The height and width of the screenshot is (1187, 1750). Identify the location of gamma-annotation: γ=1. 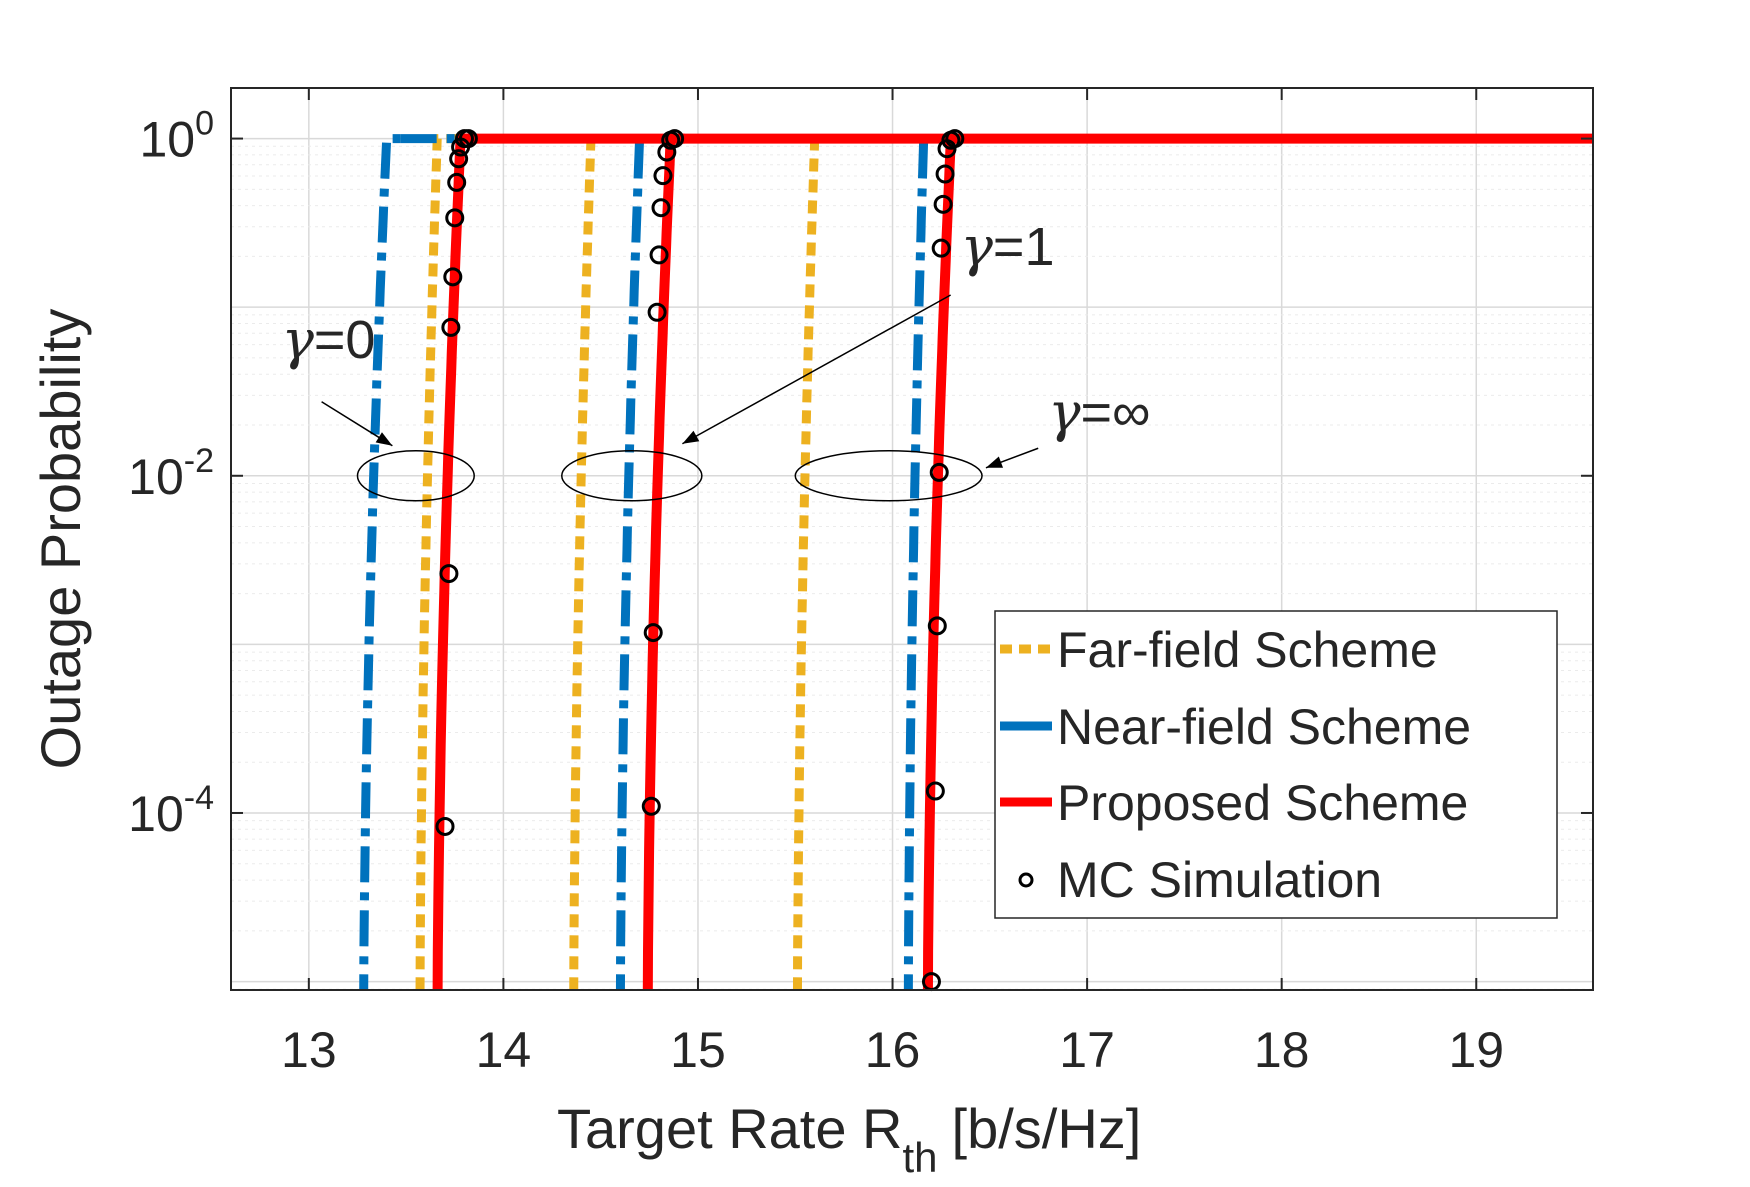
(1008, 246).